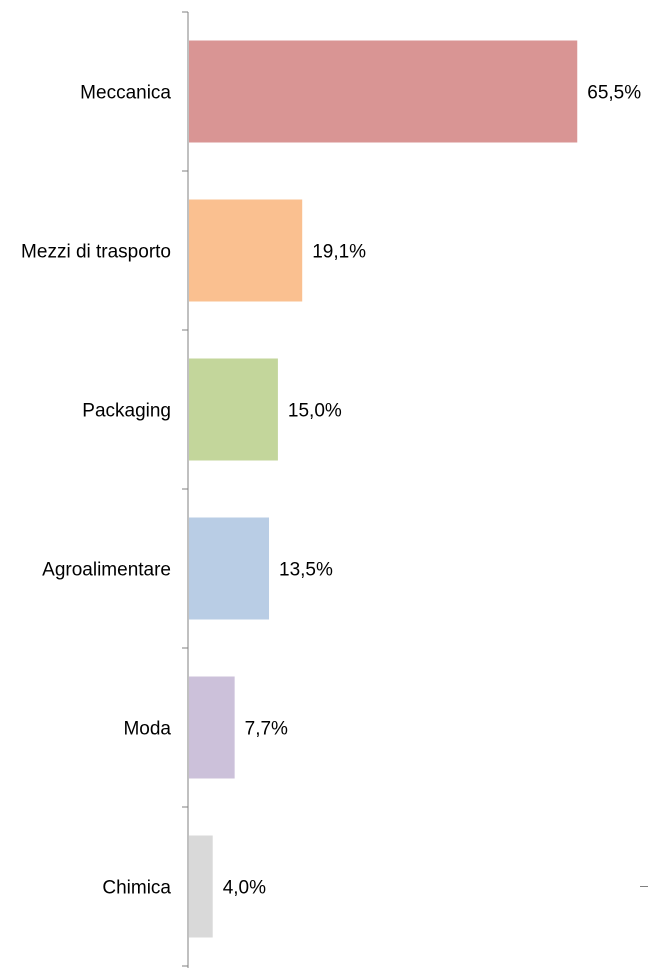  What do you see at coordinates (229, 568) in the screenshot?
I see `bar-agroalimentare` at bounding box center [229, 568].